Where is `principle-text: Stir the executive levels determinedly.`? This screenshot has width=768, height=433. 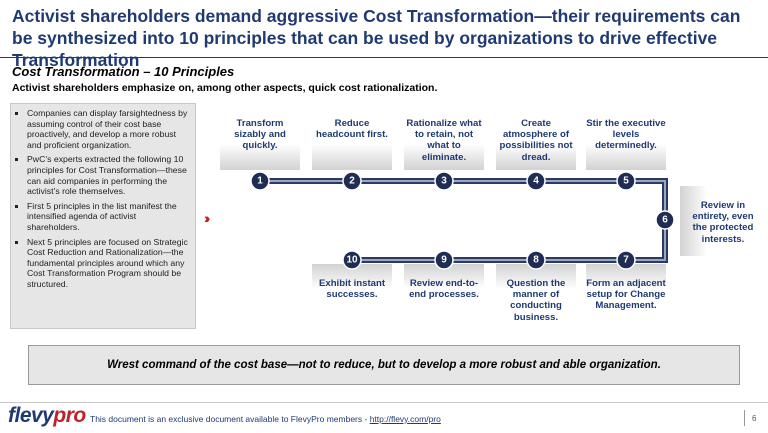
principle-text: Stir the executive levels determinedly. is located at coordinates (626, 141).